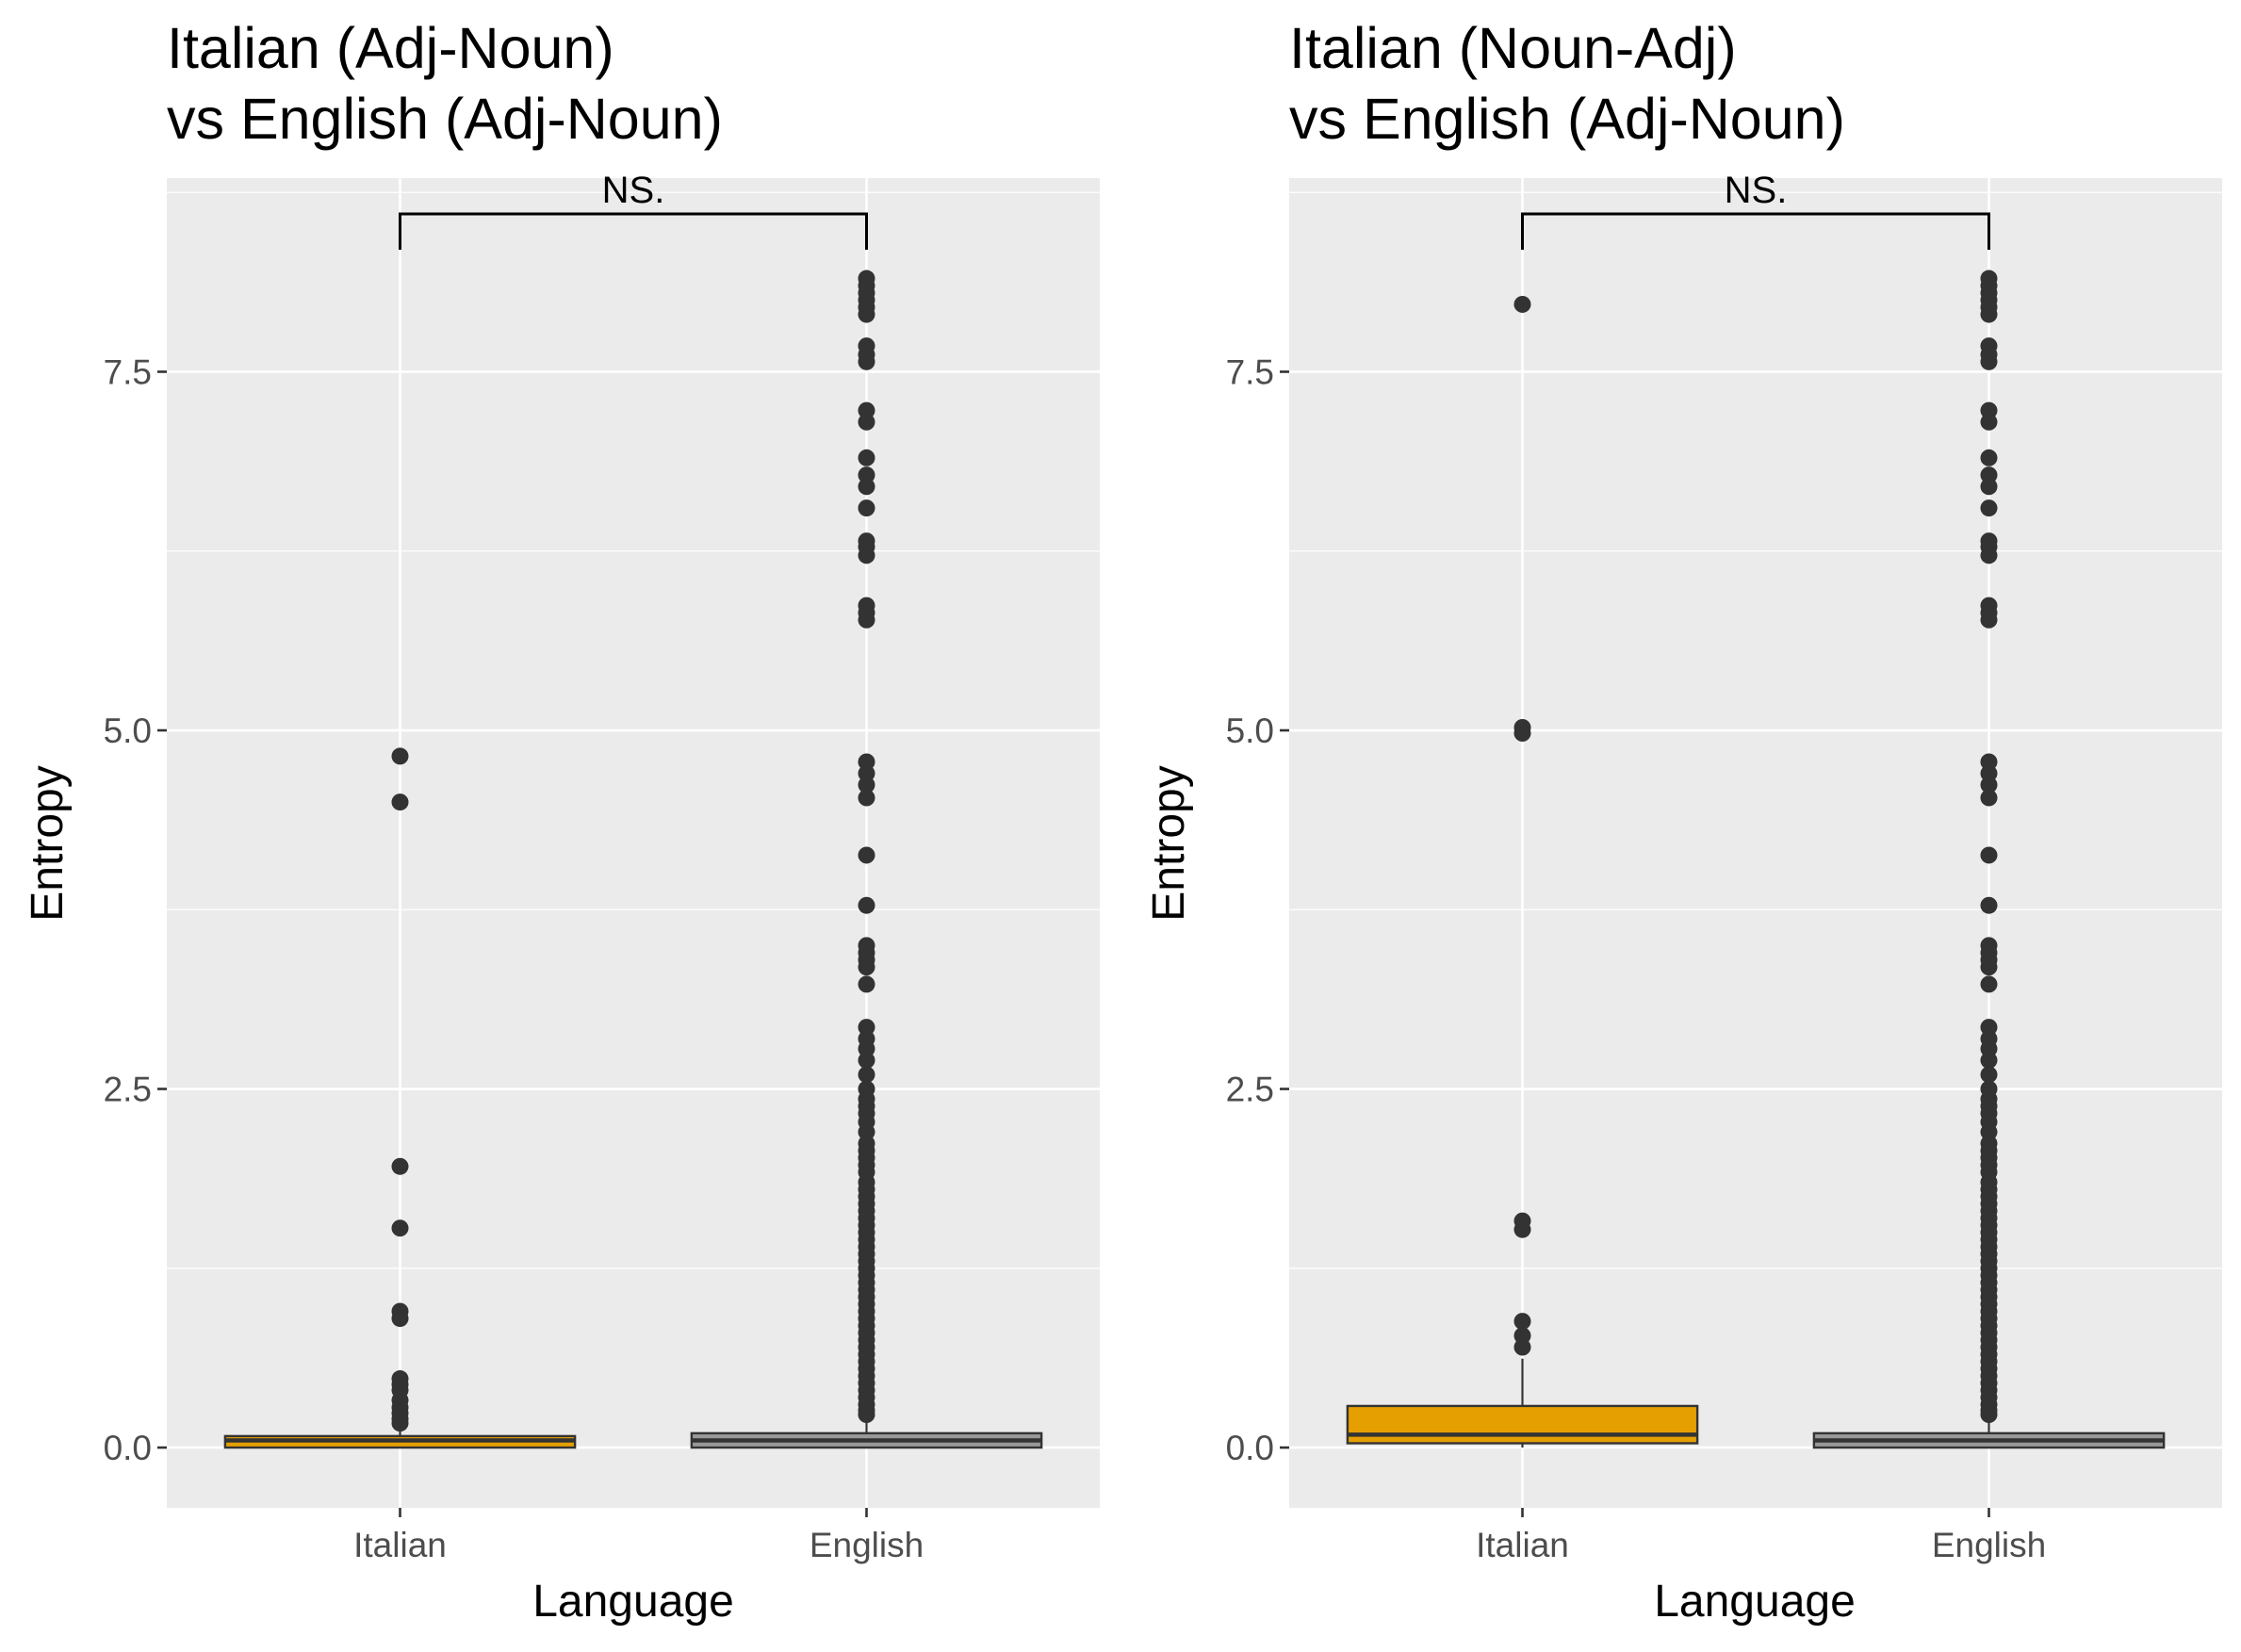 The height and width of the screenshot is (1652, 2241). I want to click on chart-title-line-1: Italian (Noun-Adj), so click(1513, 48).